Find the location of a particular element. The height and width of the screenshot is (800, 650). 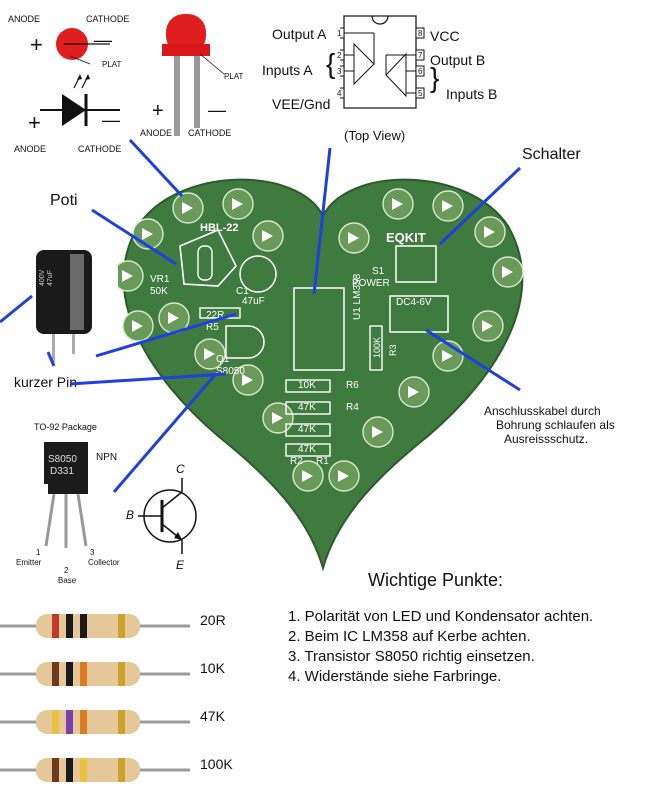

pcb-100k: 100K is located at coordinates (377, 347).